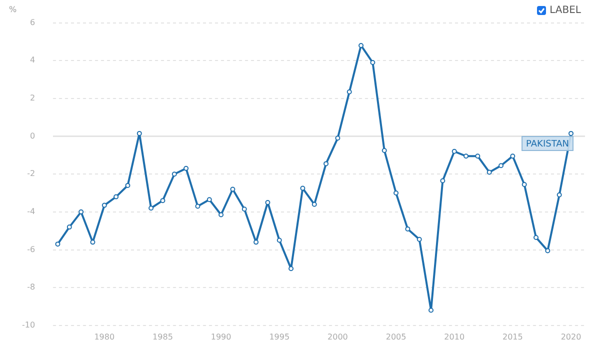 The height and width of the screenshot is (349, 595). I want to click on x-tick-label: 2000, so click(338, 337).